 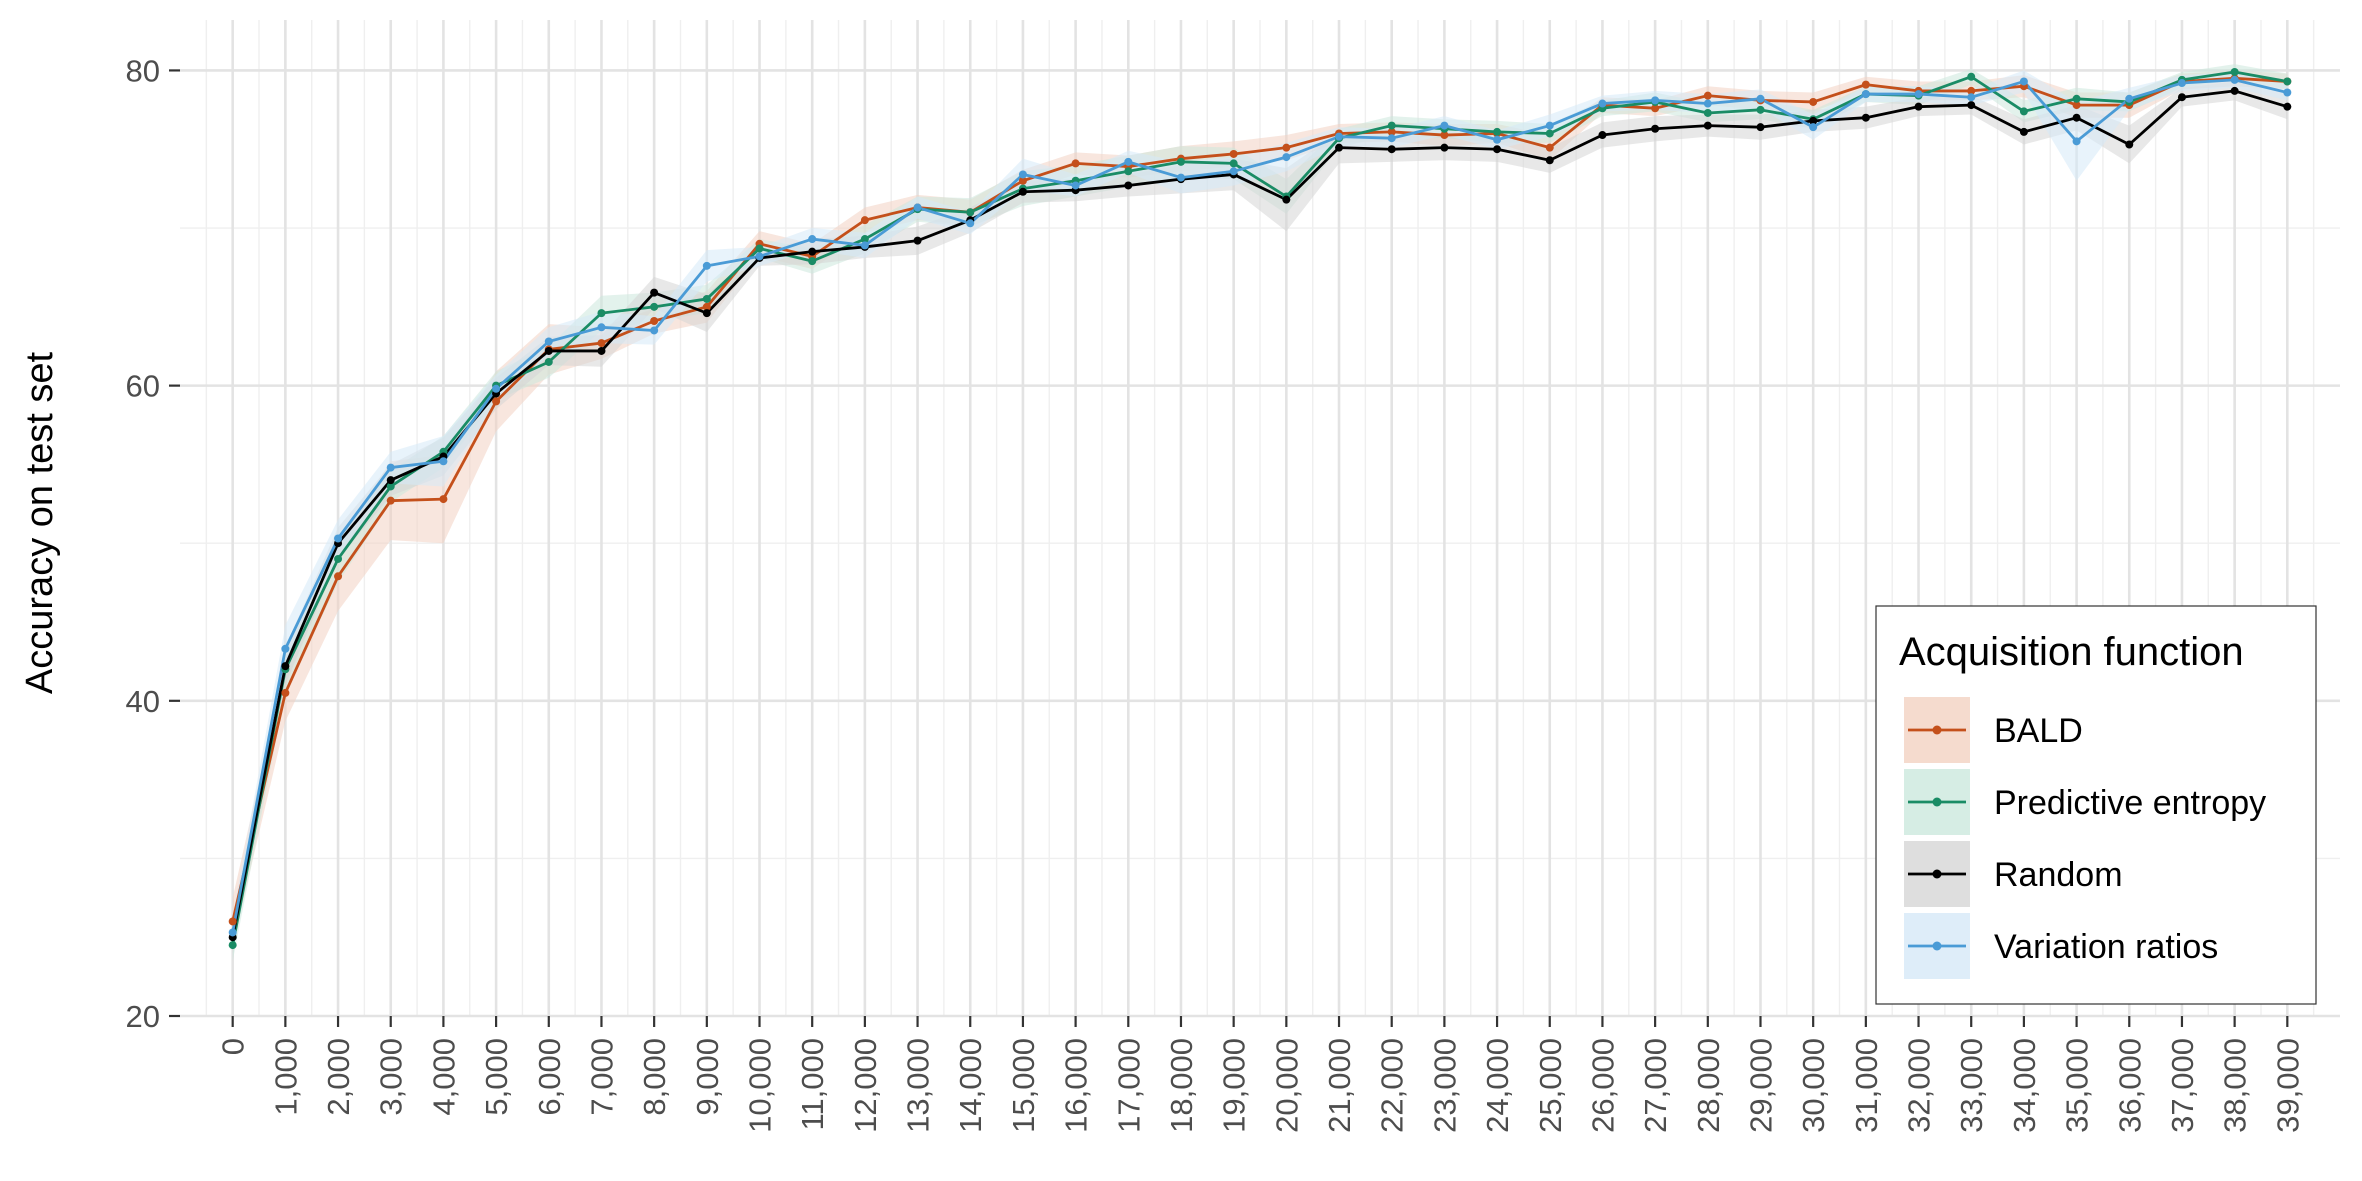 What do you see at coordinates (1181, 1085) in the screenshot?
I see `x-tick-label: 18,000` at bounding box center [1181, 1085].